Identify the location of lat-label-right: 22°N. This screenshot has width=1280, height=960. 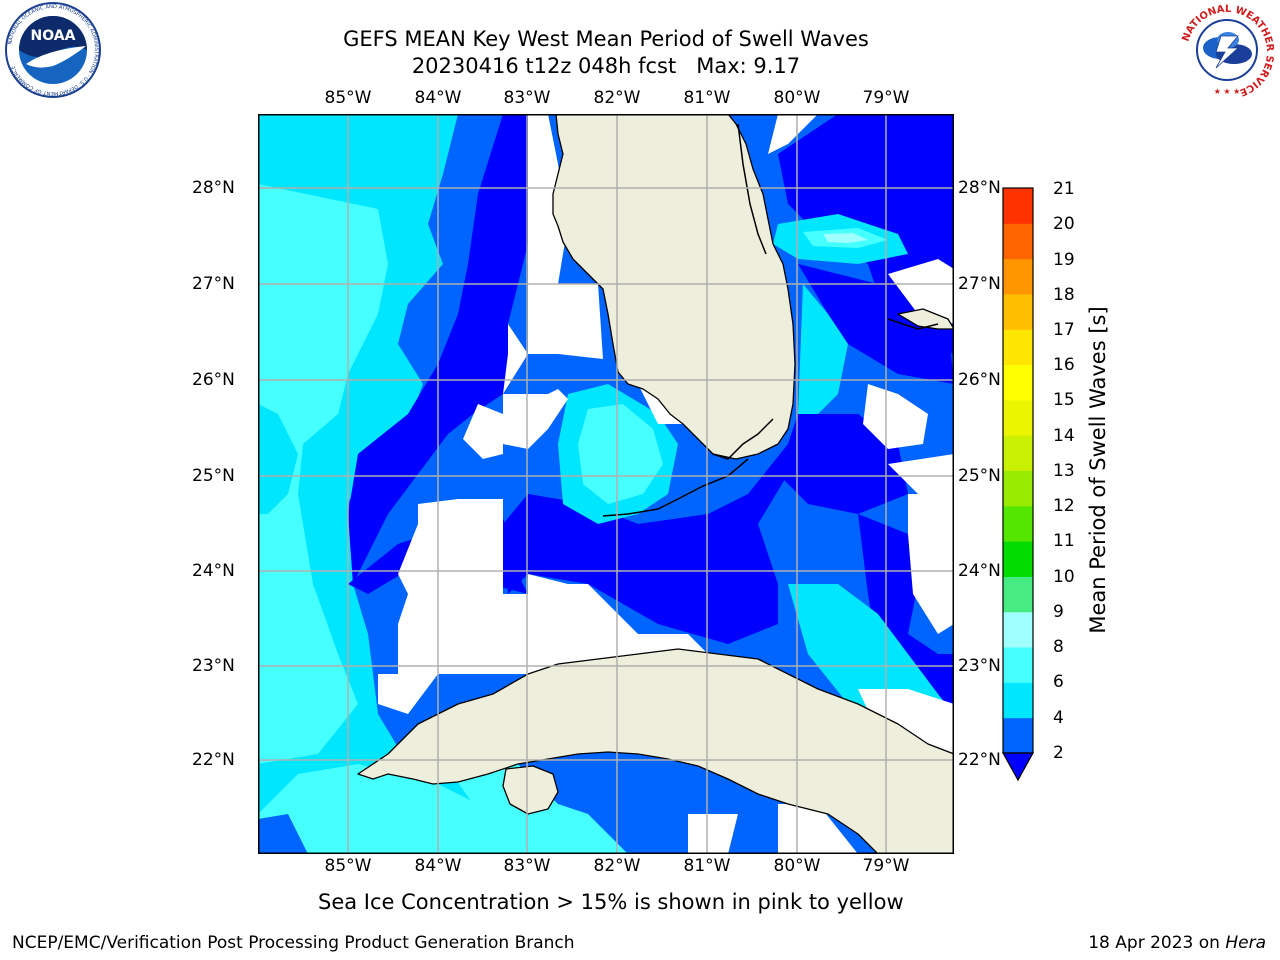
(979, 760).